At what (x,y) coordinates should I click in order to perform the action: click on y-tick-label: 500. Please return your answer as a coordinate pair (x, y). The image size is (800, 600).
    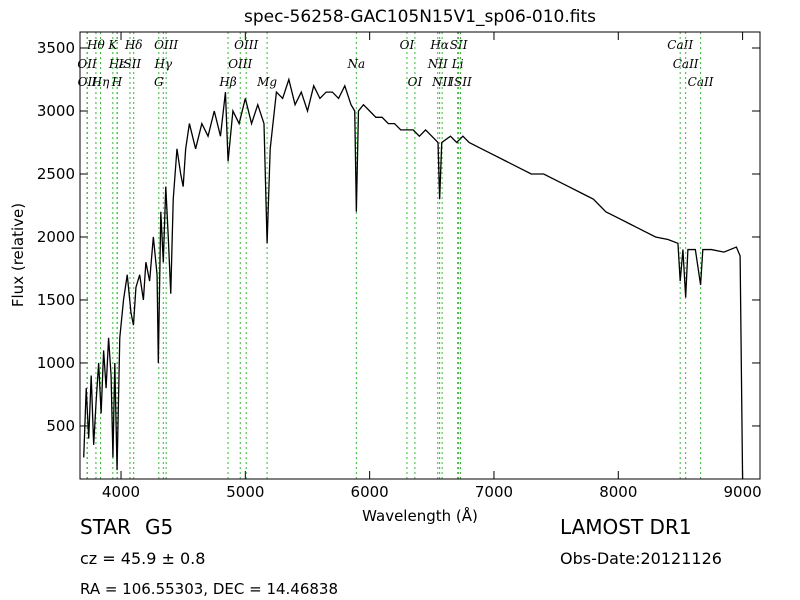
    Looking at the image, I should click on (60, 426).